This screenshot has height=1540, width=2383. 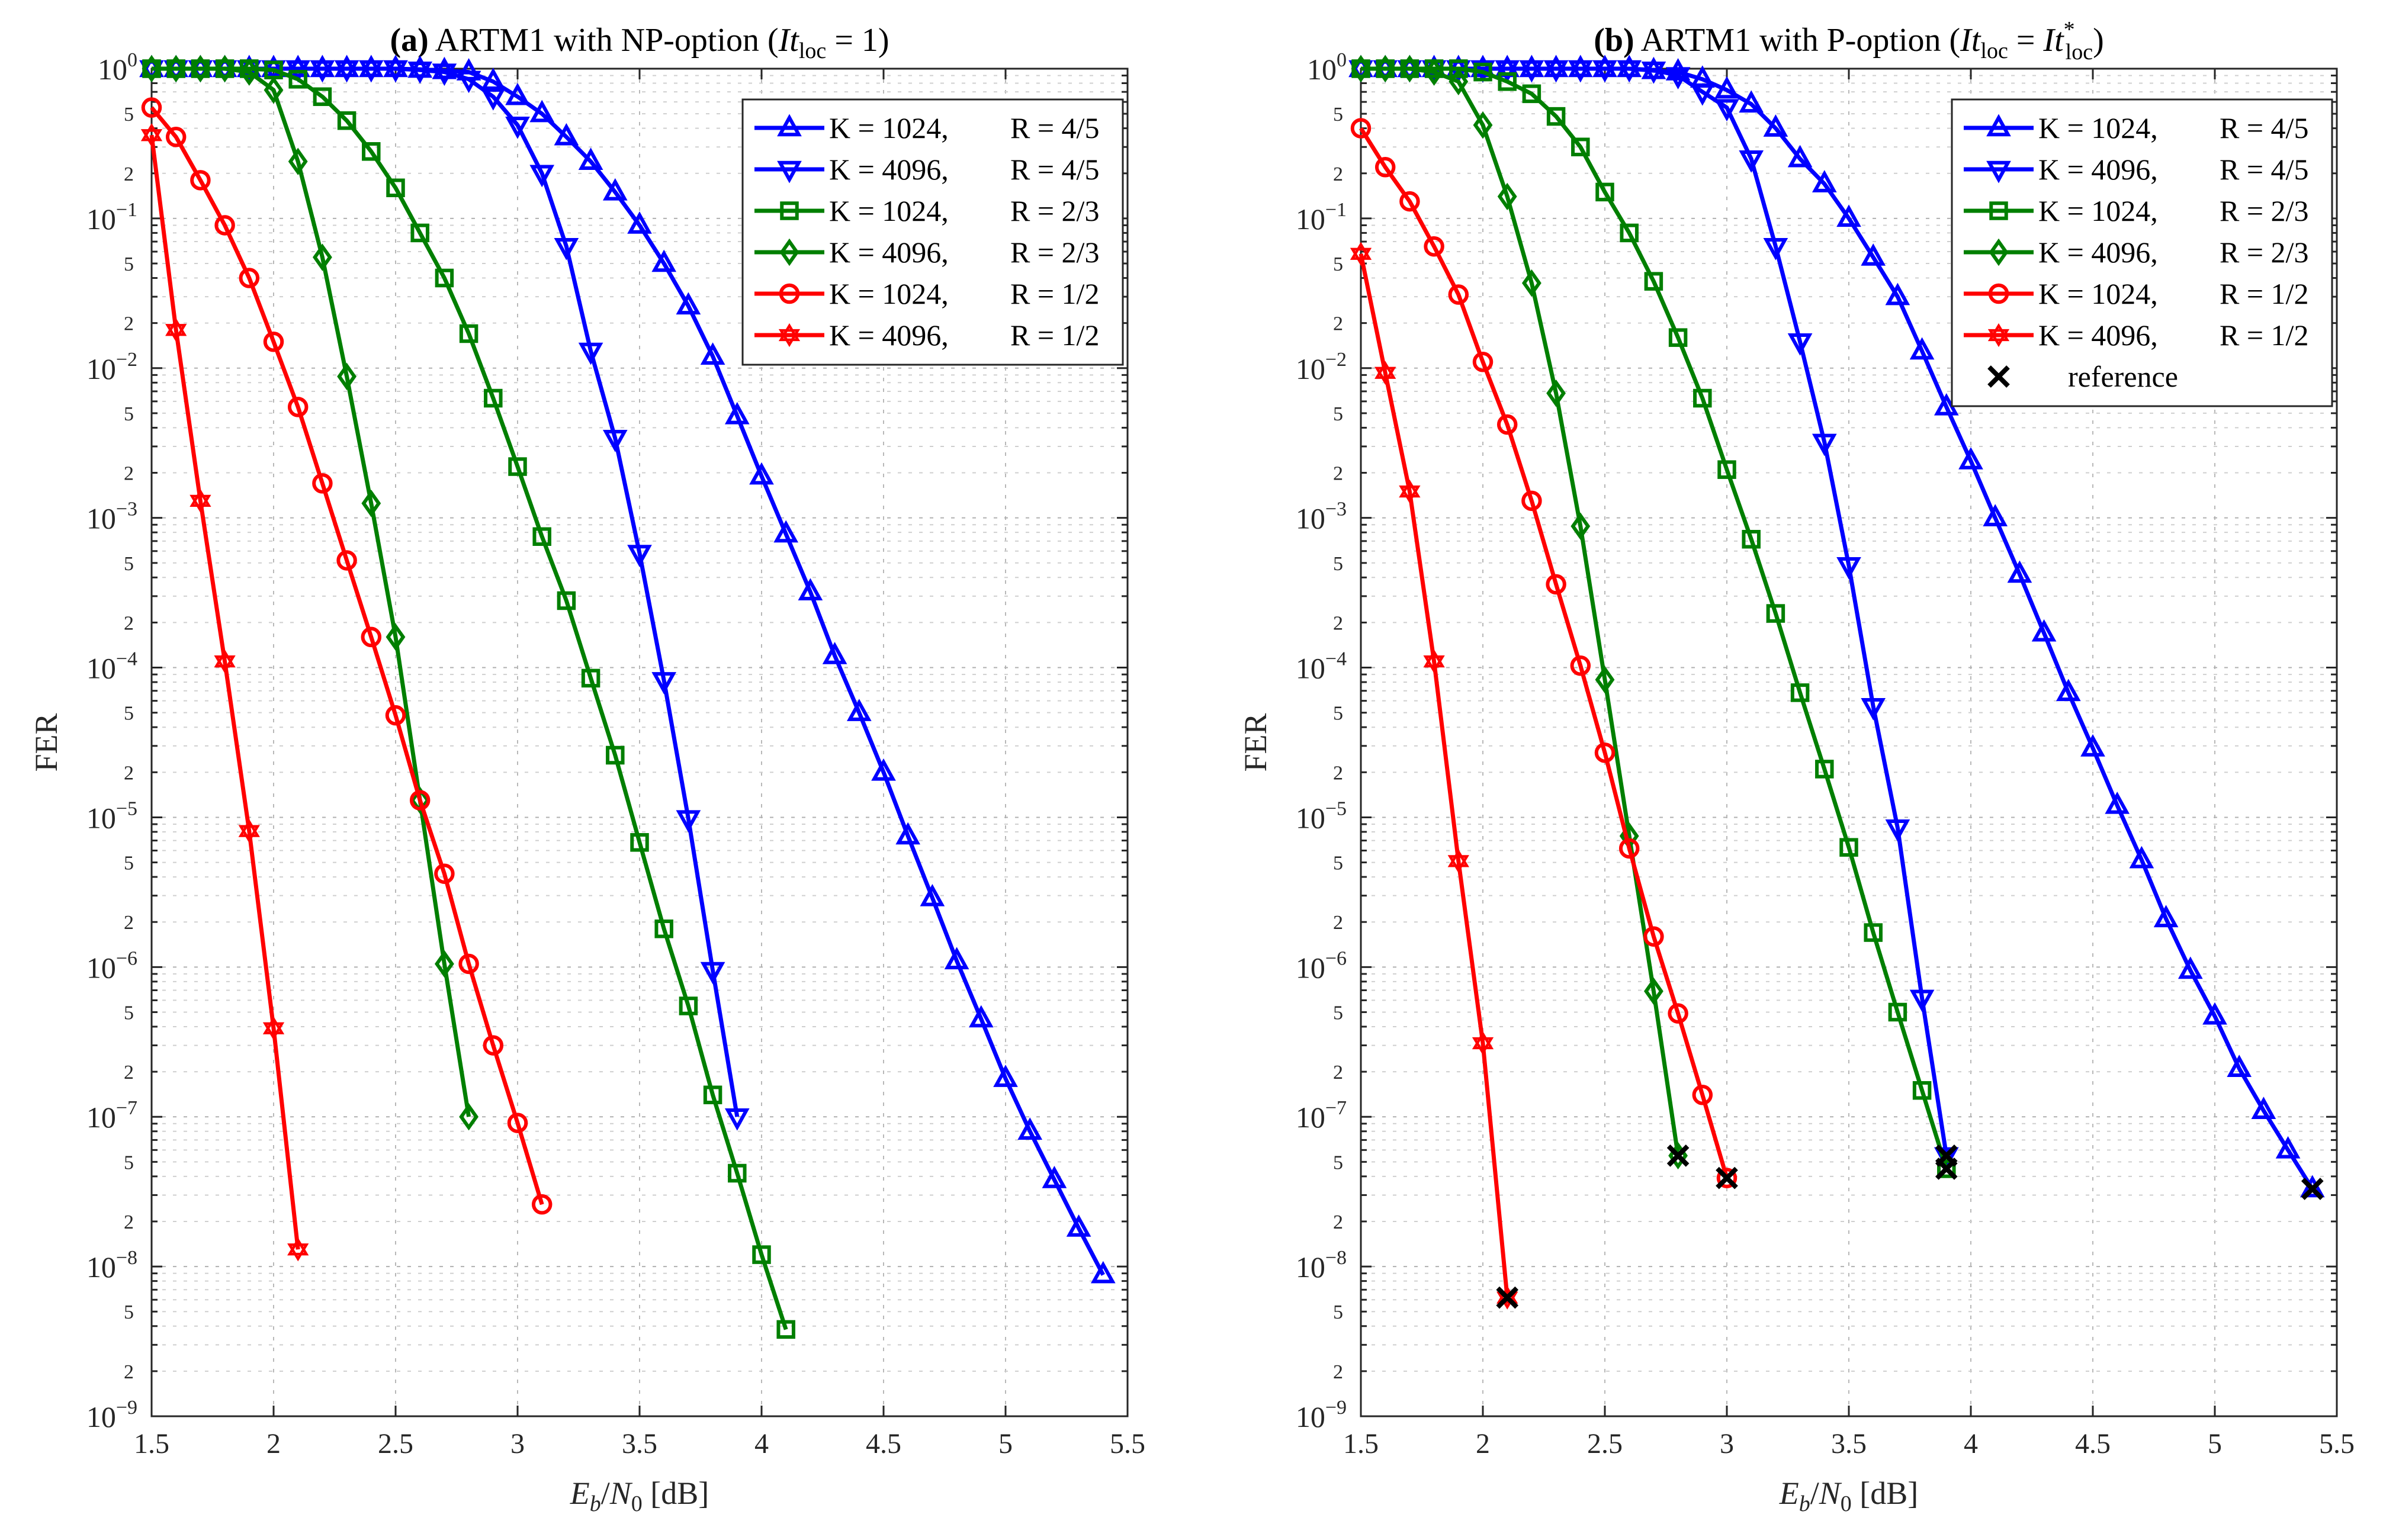 What do you see at coordinates (2098, 127) in the screenshot?
I see `legend-label: K = 1024,` at bounding box center [2098, 127].